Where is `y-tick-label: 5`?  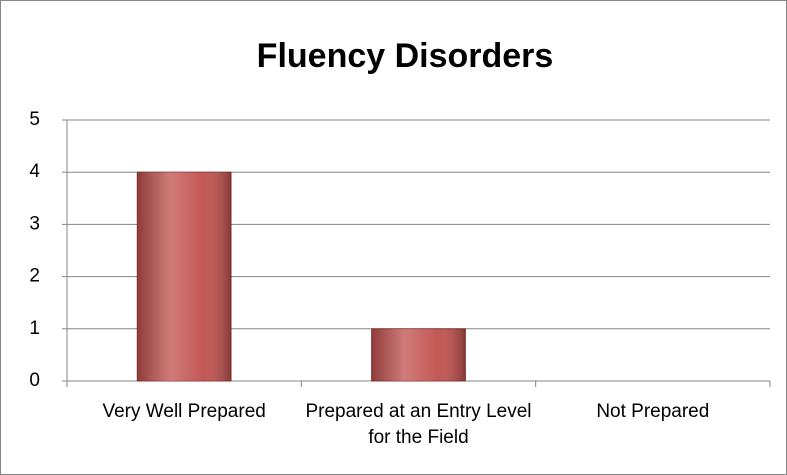
y-tick-label: 5 is located at coordinates (34, 119).